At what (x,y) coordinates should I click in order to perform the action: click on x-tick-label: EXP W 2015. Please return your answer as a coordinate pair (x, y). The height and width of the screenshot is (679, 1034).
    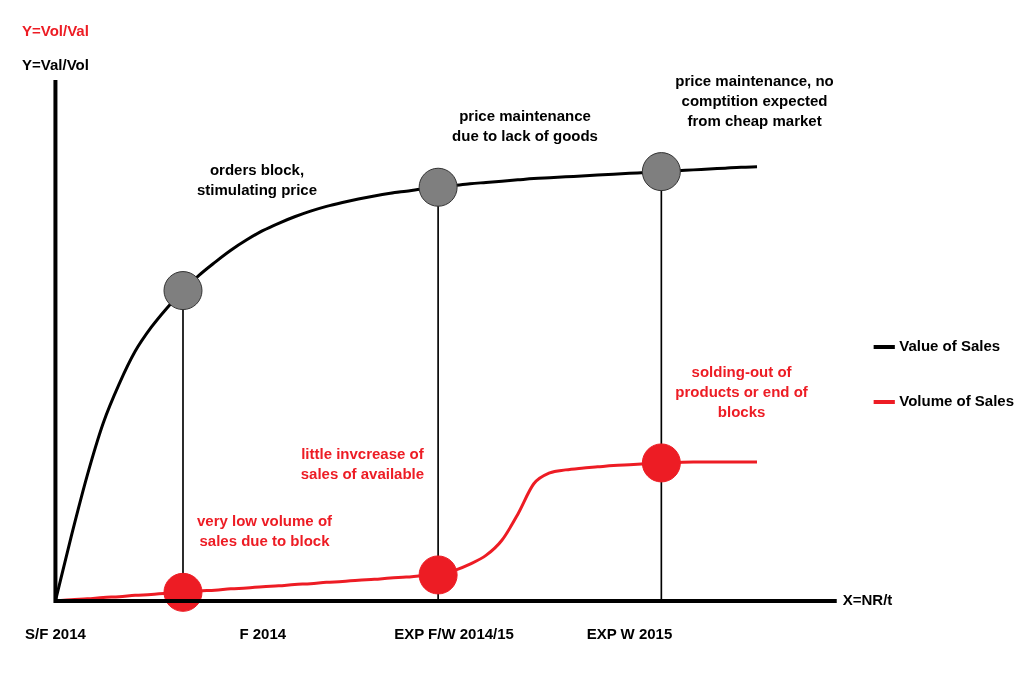
    Looking at the image, I should click on (629, 634).